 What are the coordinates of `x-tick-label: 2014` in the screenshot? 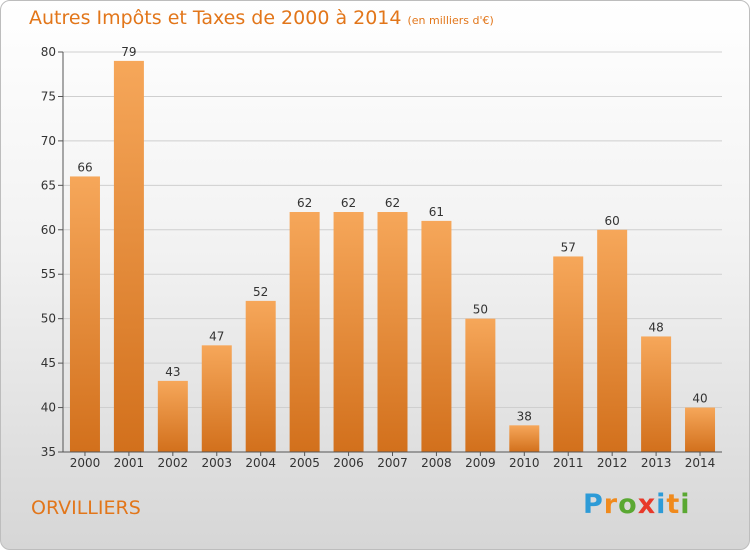 It's located at (700, 463).